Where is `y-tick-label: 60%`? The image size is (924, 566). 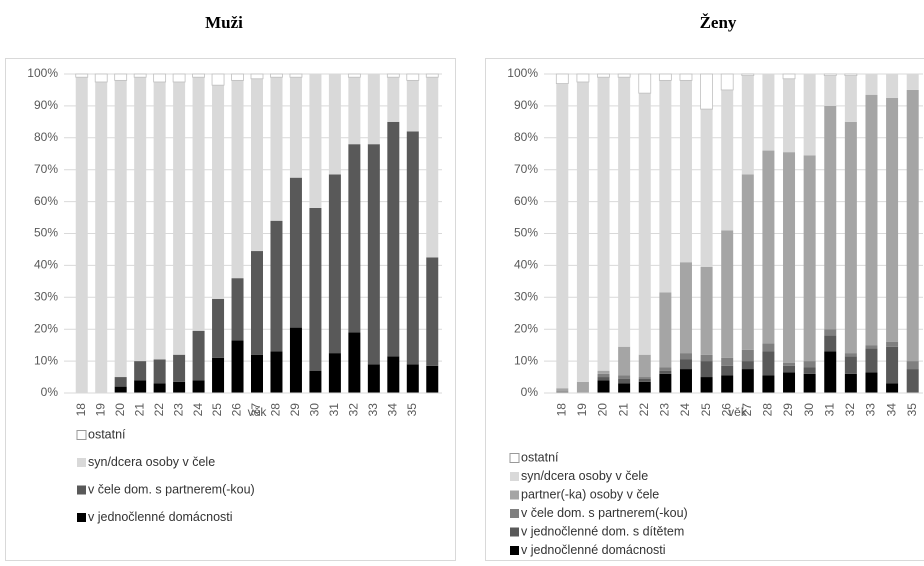 y-tick-label: 60% is located at coordinates (526, 201).